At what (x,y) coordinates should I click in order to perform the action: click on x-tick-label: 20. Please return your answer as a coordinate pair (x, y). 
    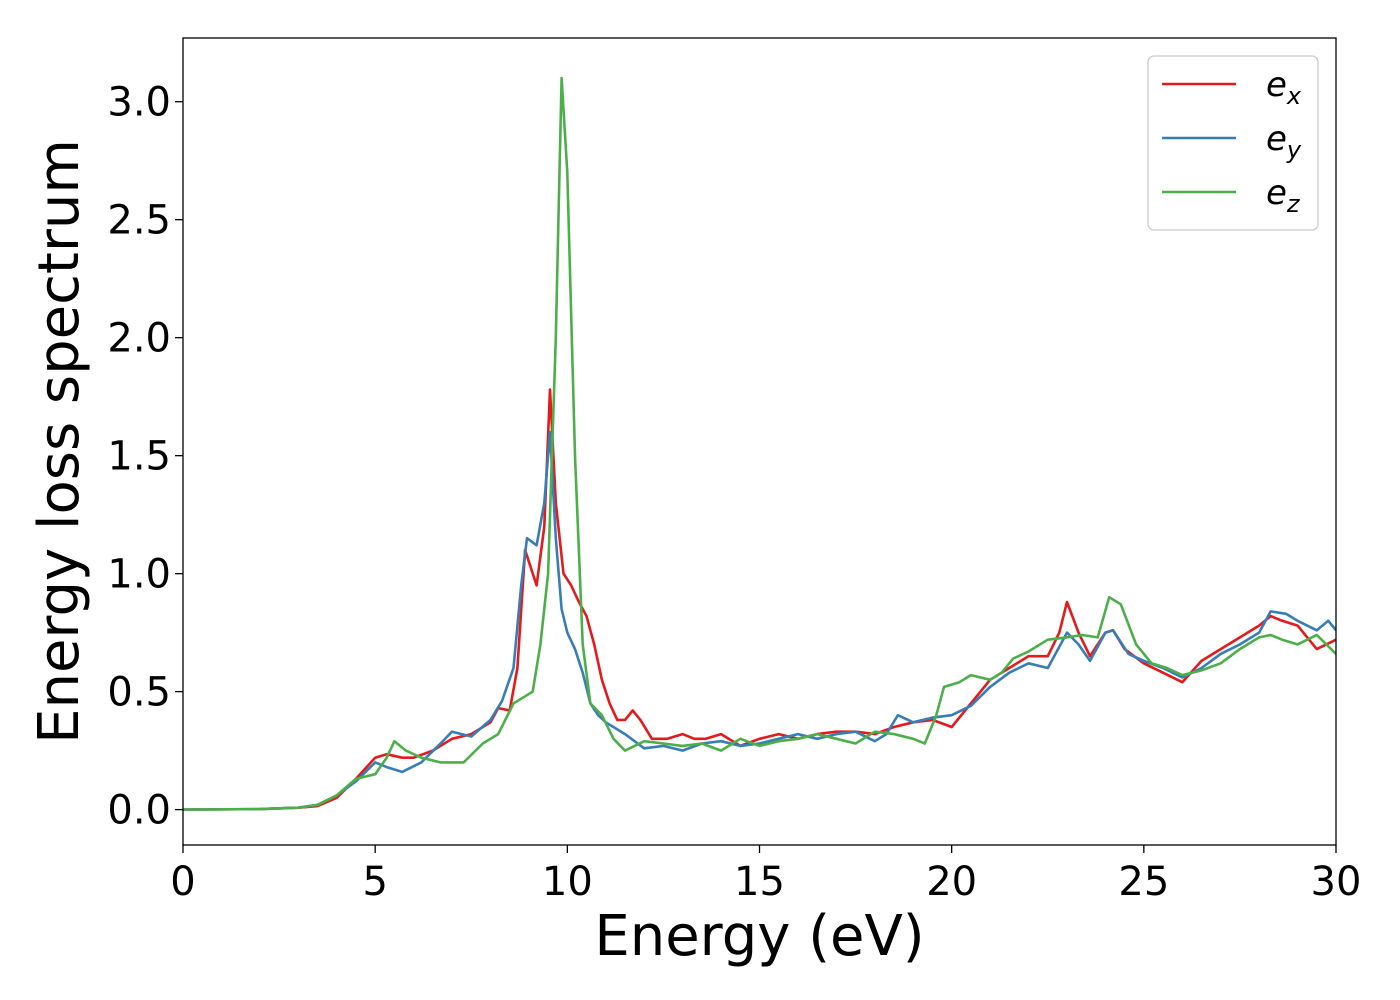
    Looking at the image, I should click on (951, 882).